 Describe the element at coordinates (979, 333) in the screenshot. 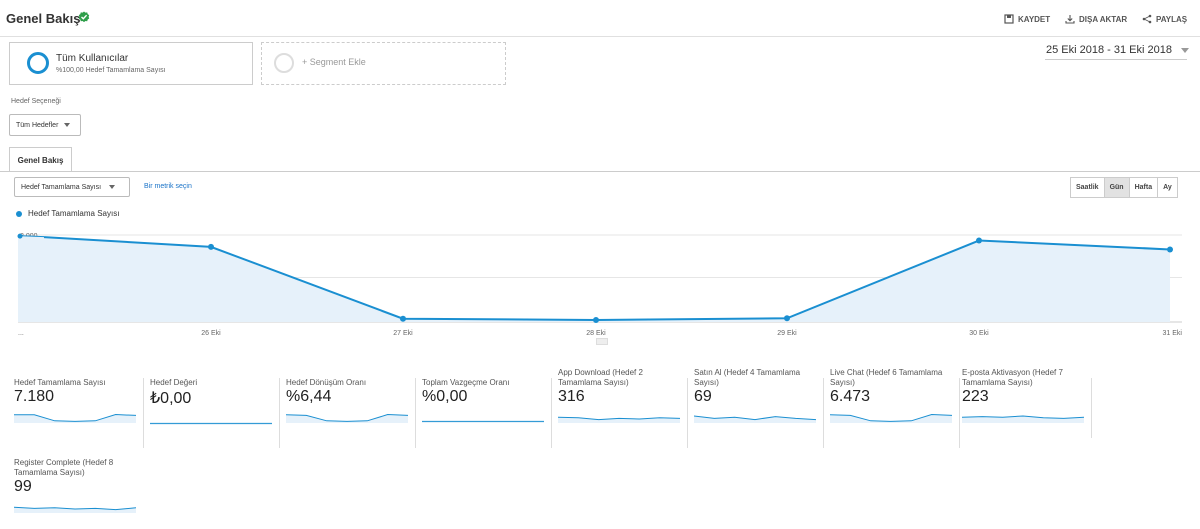

I see `x-tick-label: 30 Eki` at that location.